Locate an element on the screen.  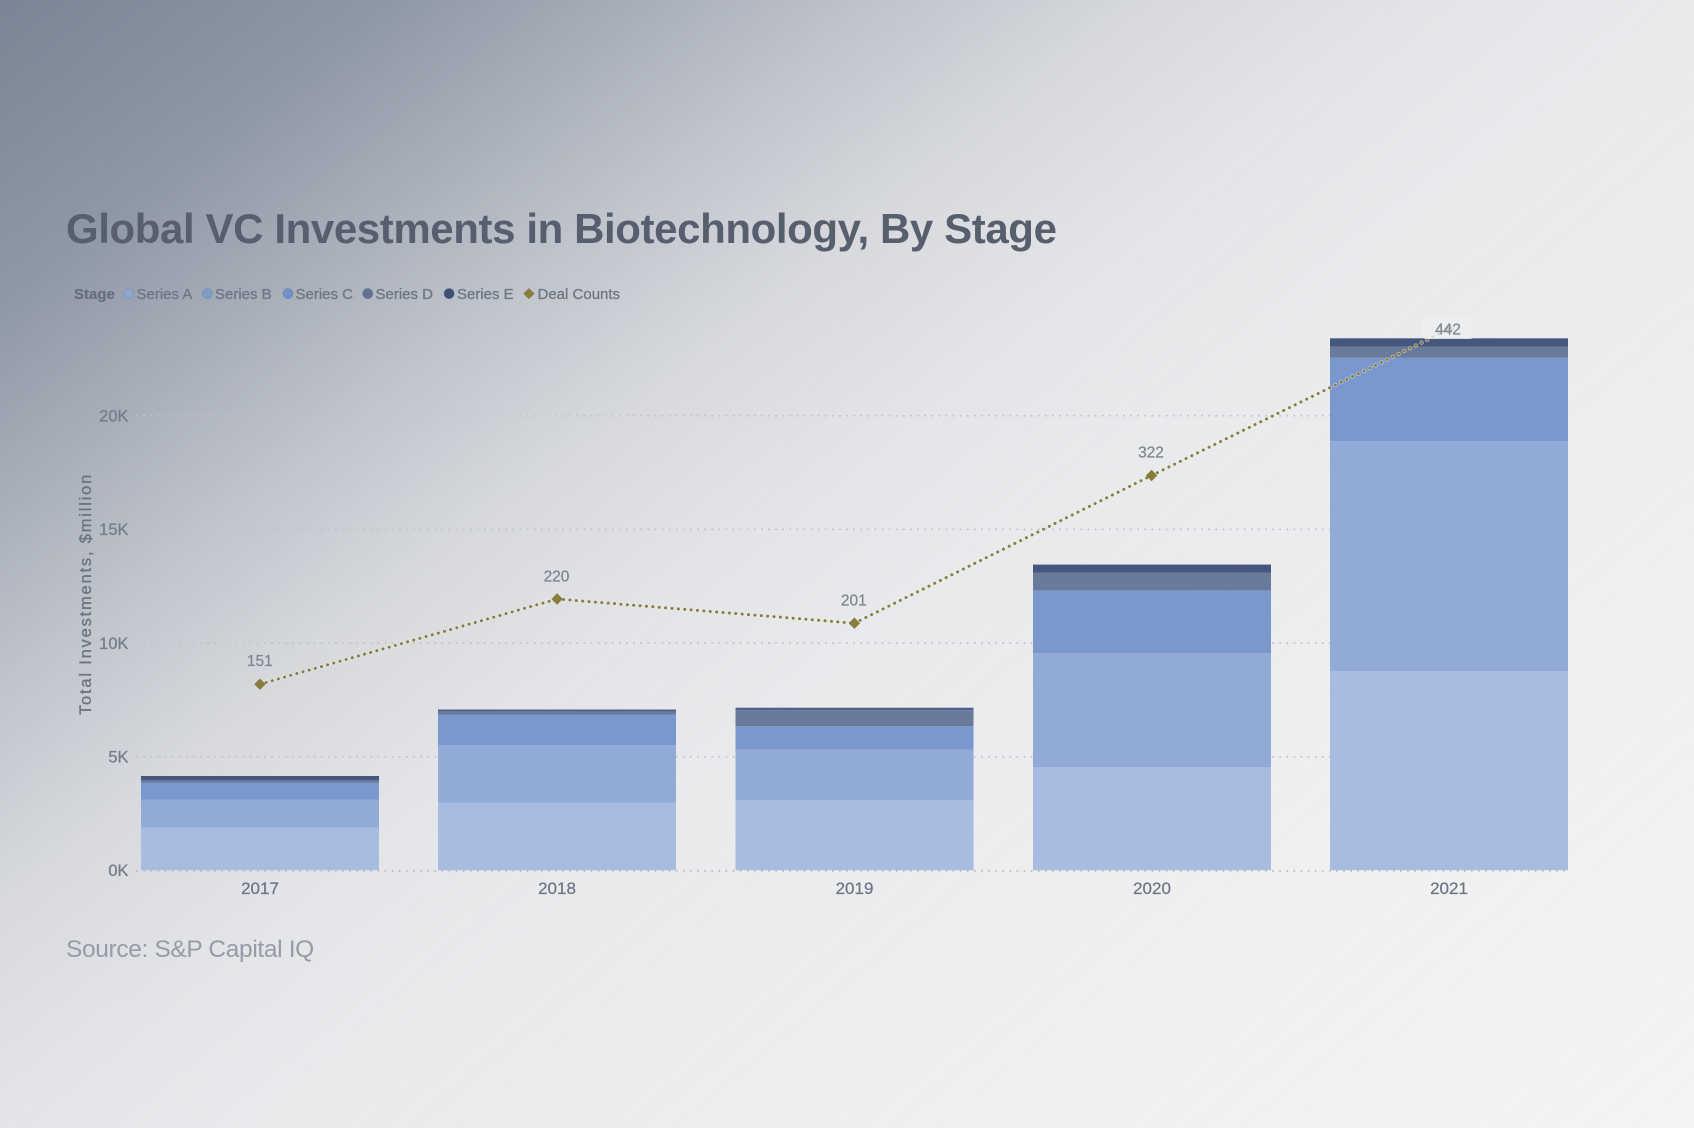
svg-text: Source: S&P Capital IQ is located at coordinates (190, 949).